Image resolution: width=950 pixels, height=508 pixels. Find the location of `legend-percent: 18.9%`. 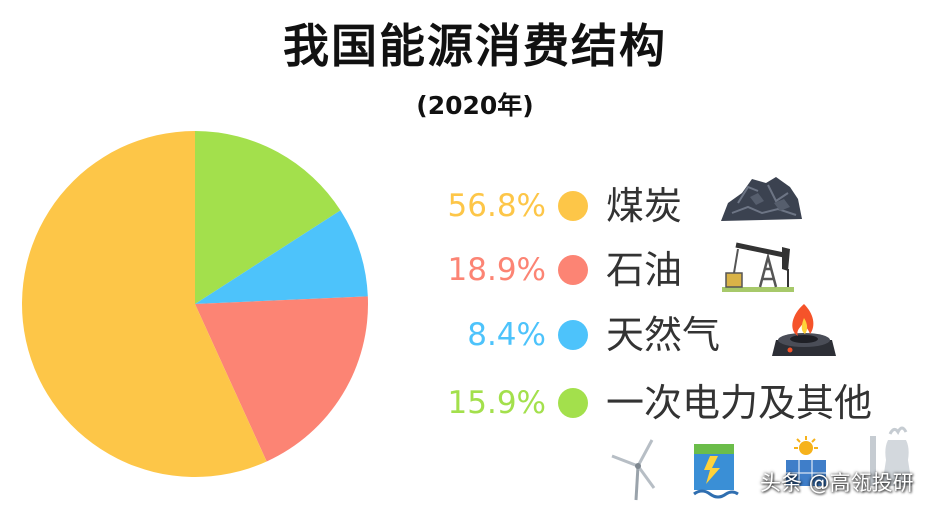

legend-percent: 18.9% is located at coordinates (496, 270).